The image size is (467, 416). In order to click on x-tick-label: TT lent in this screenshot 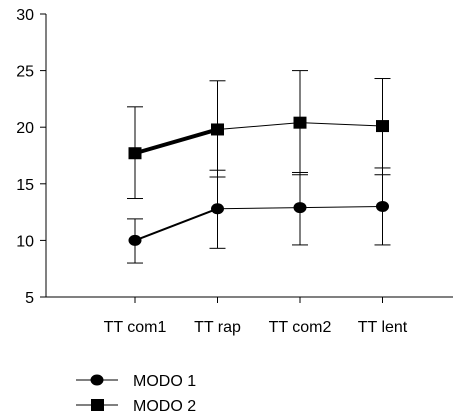, I will do `click(383, 327)`.